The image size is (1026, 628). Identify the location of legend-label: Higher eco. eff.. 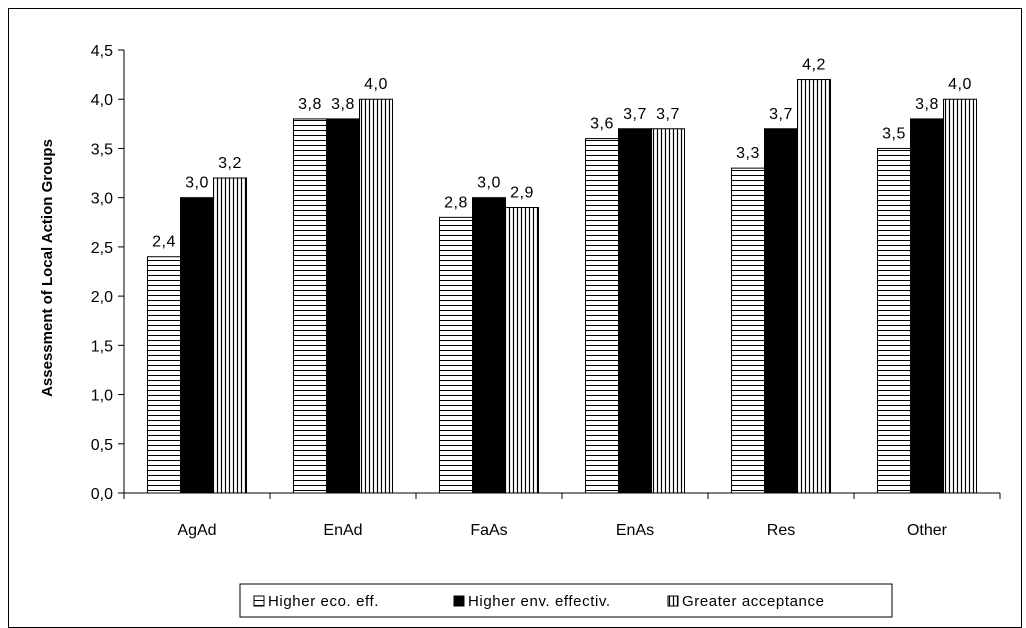
(323, 601).